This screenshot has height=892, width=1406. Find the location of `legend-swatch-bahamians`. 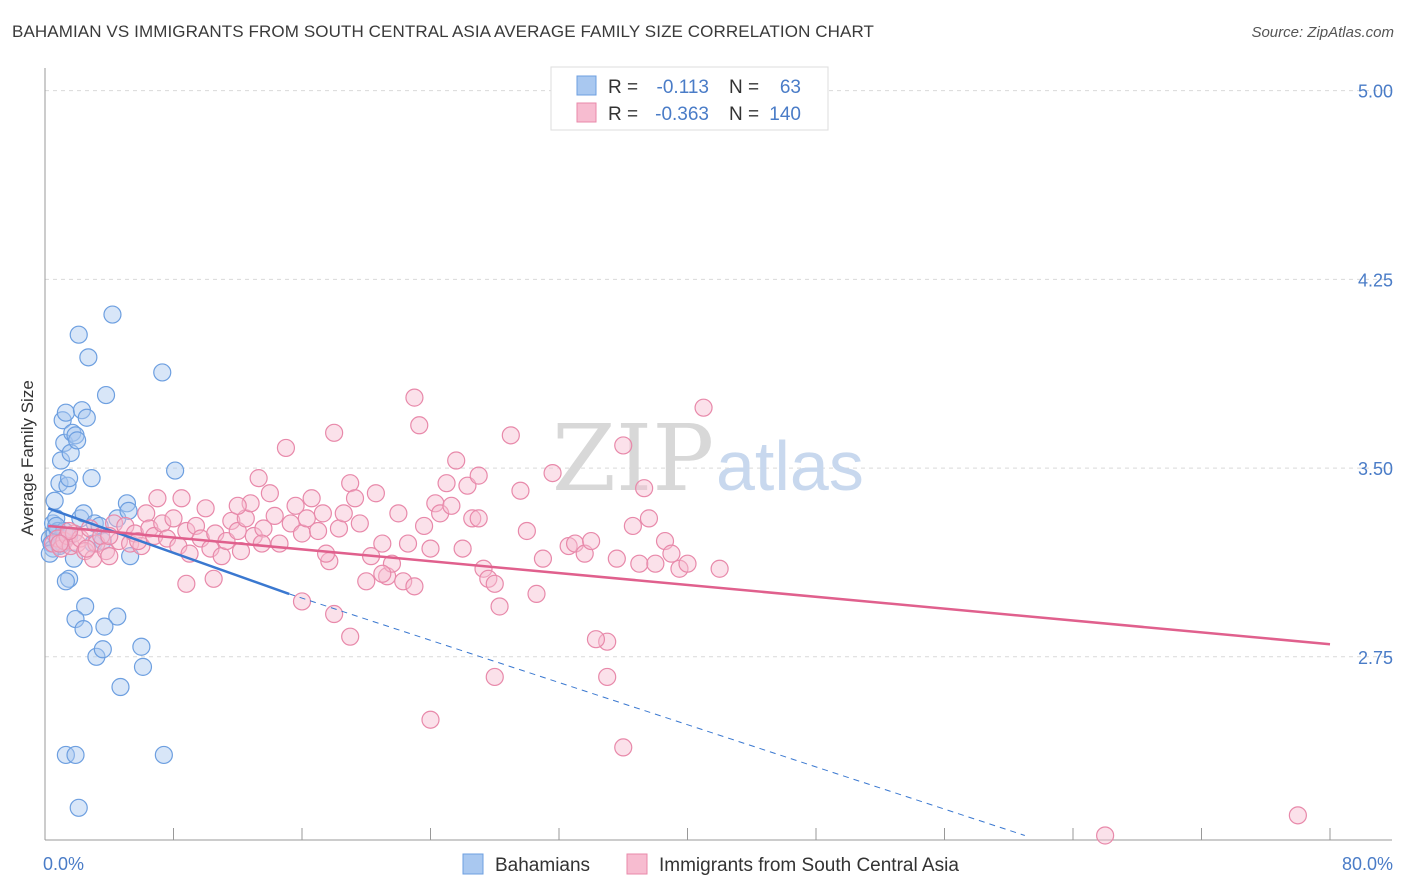

legend-swatch-bahamians is located at coordinates (586, 85).